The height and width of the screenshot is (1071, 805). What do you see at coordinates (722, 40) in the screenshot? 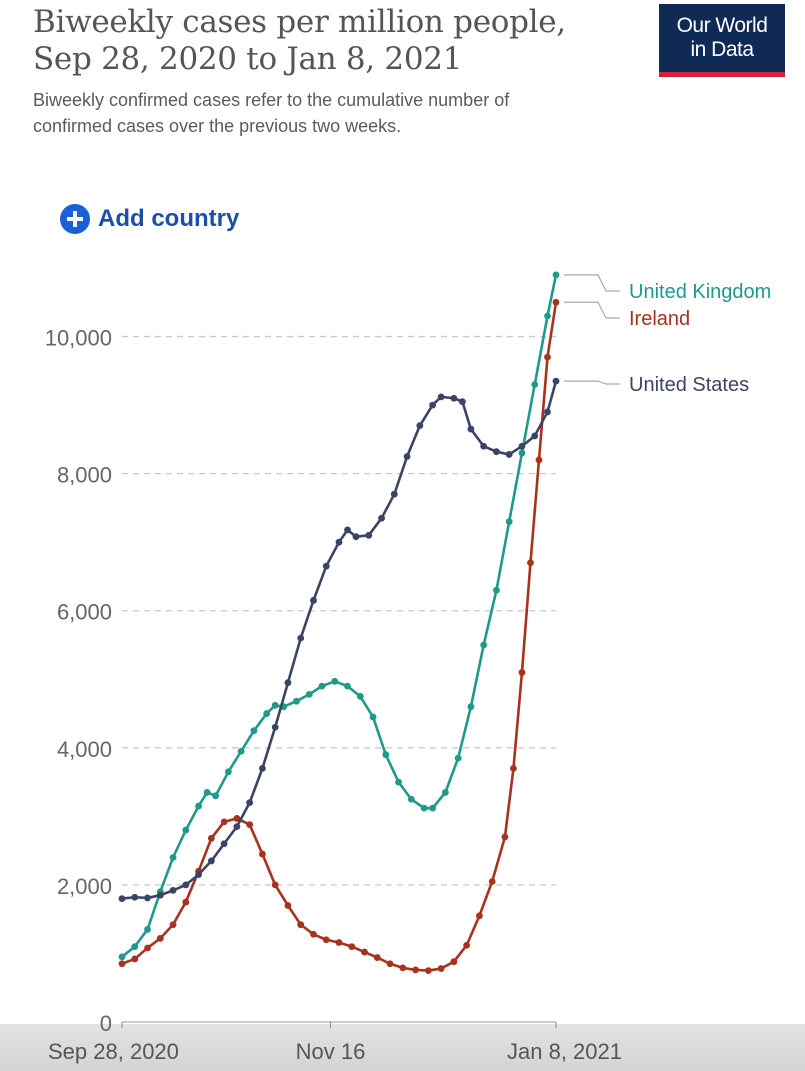
I see `owid-logo: Our World in Data` at bounding box center [722, 40].